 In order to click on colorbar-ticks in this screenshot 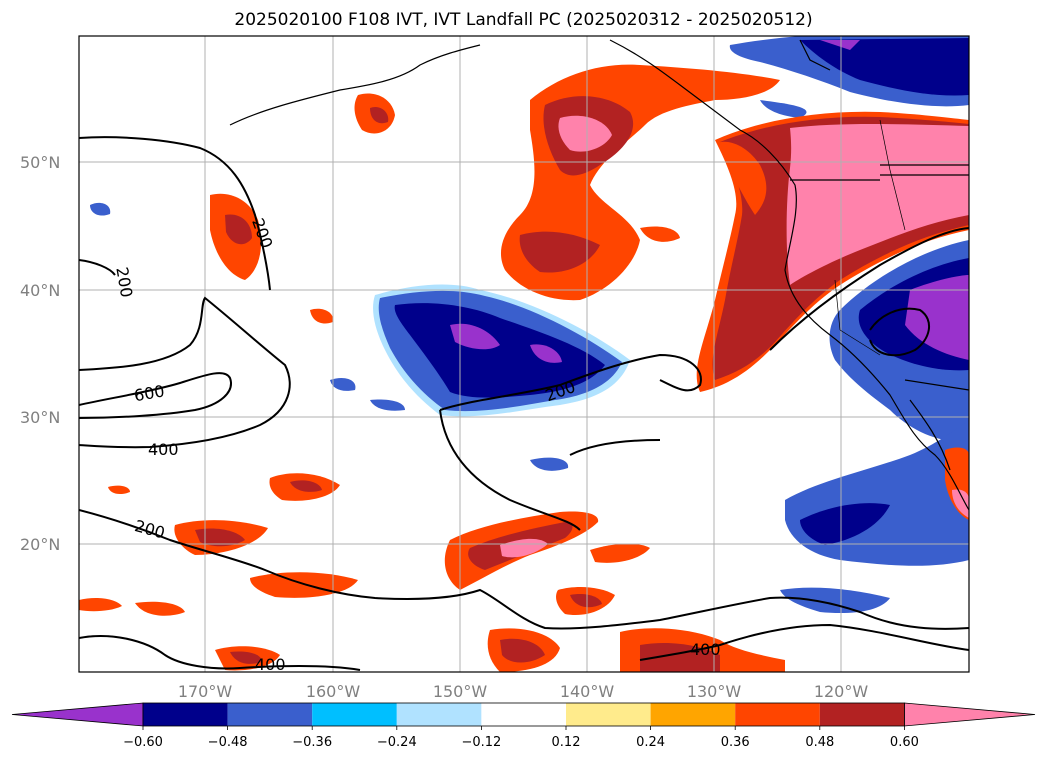, I will do `click(523, 728)`.